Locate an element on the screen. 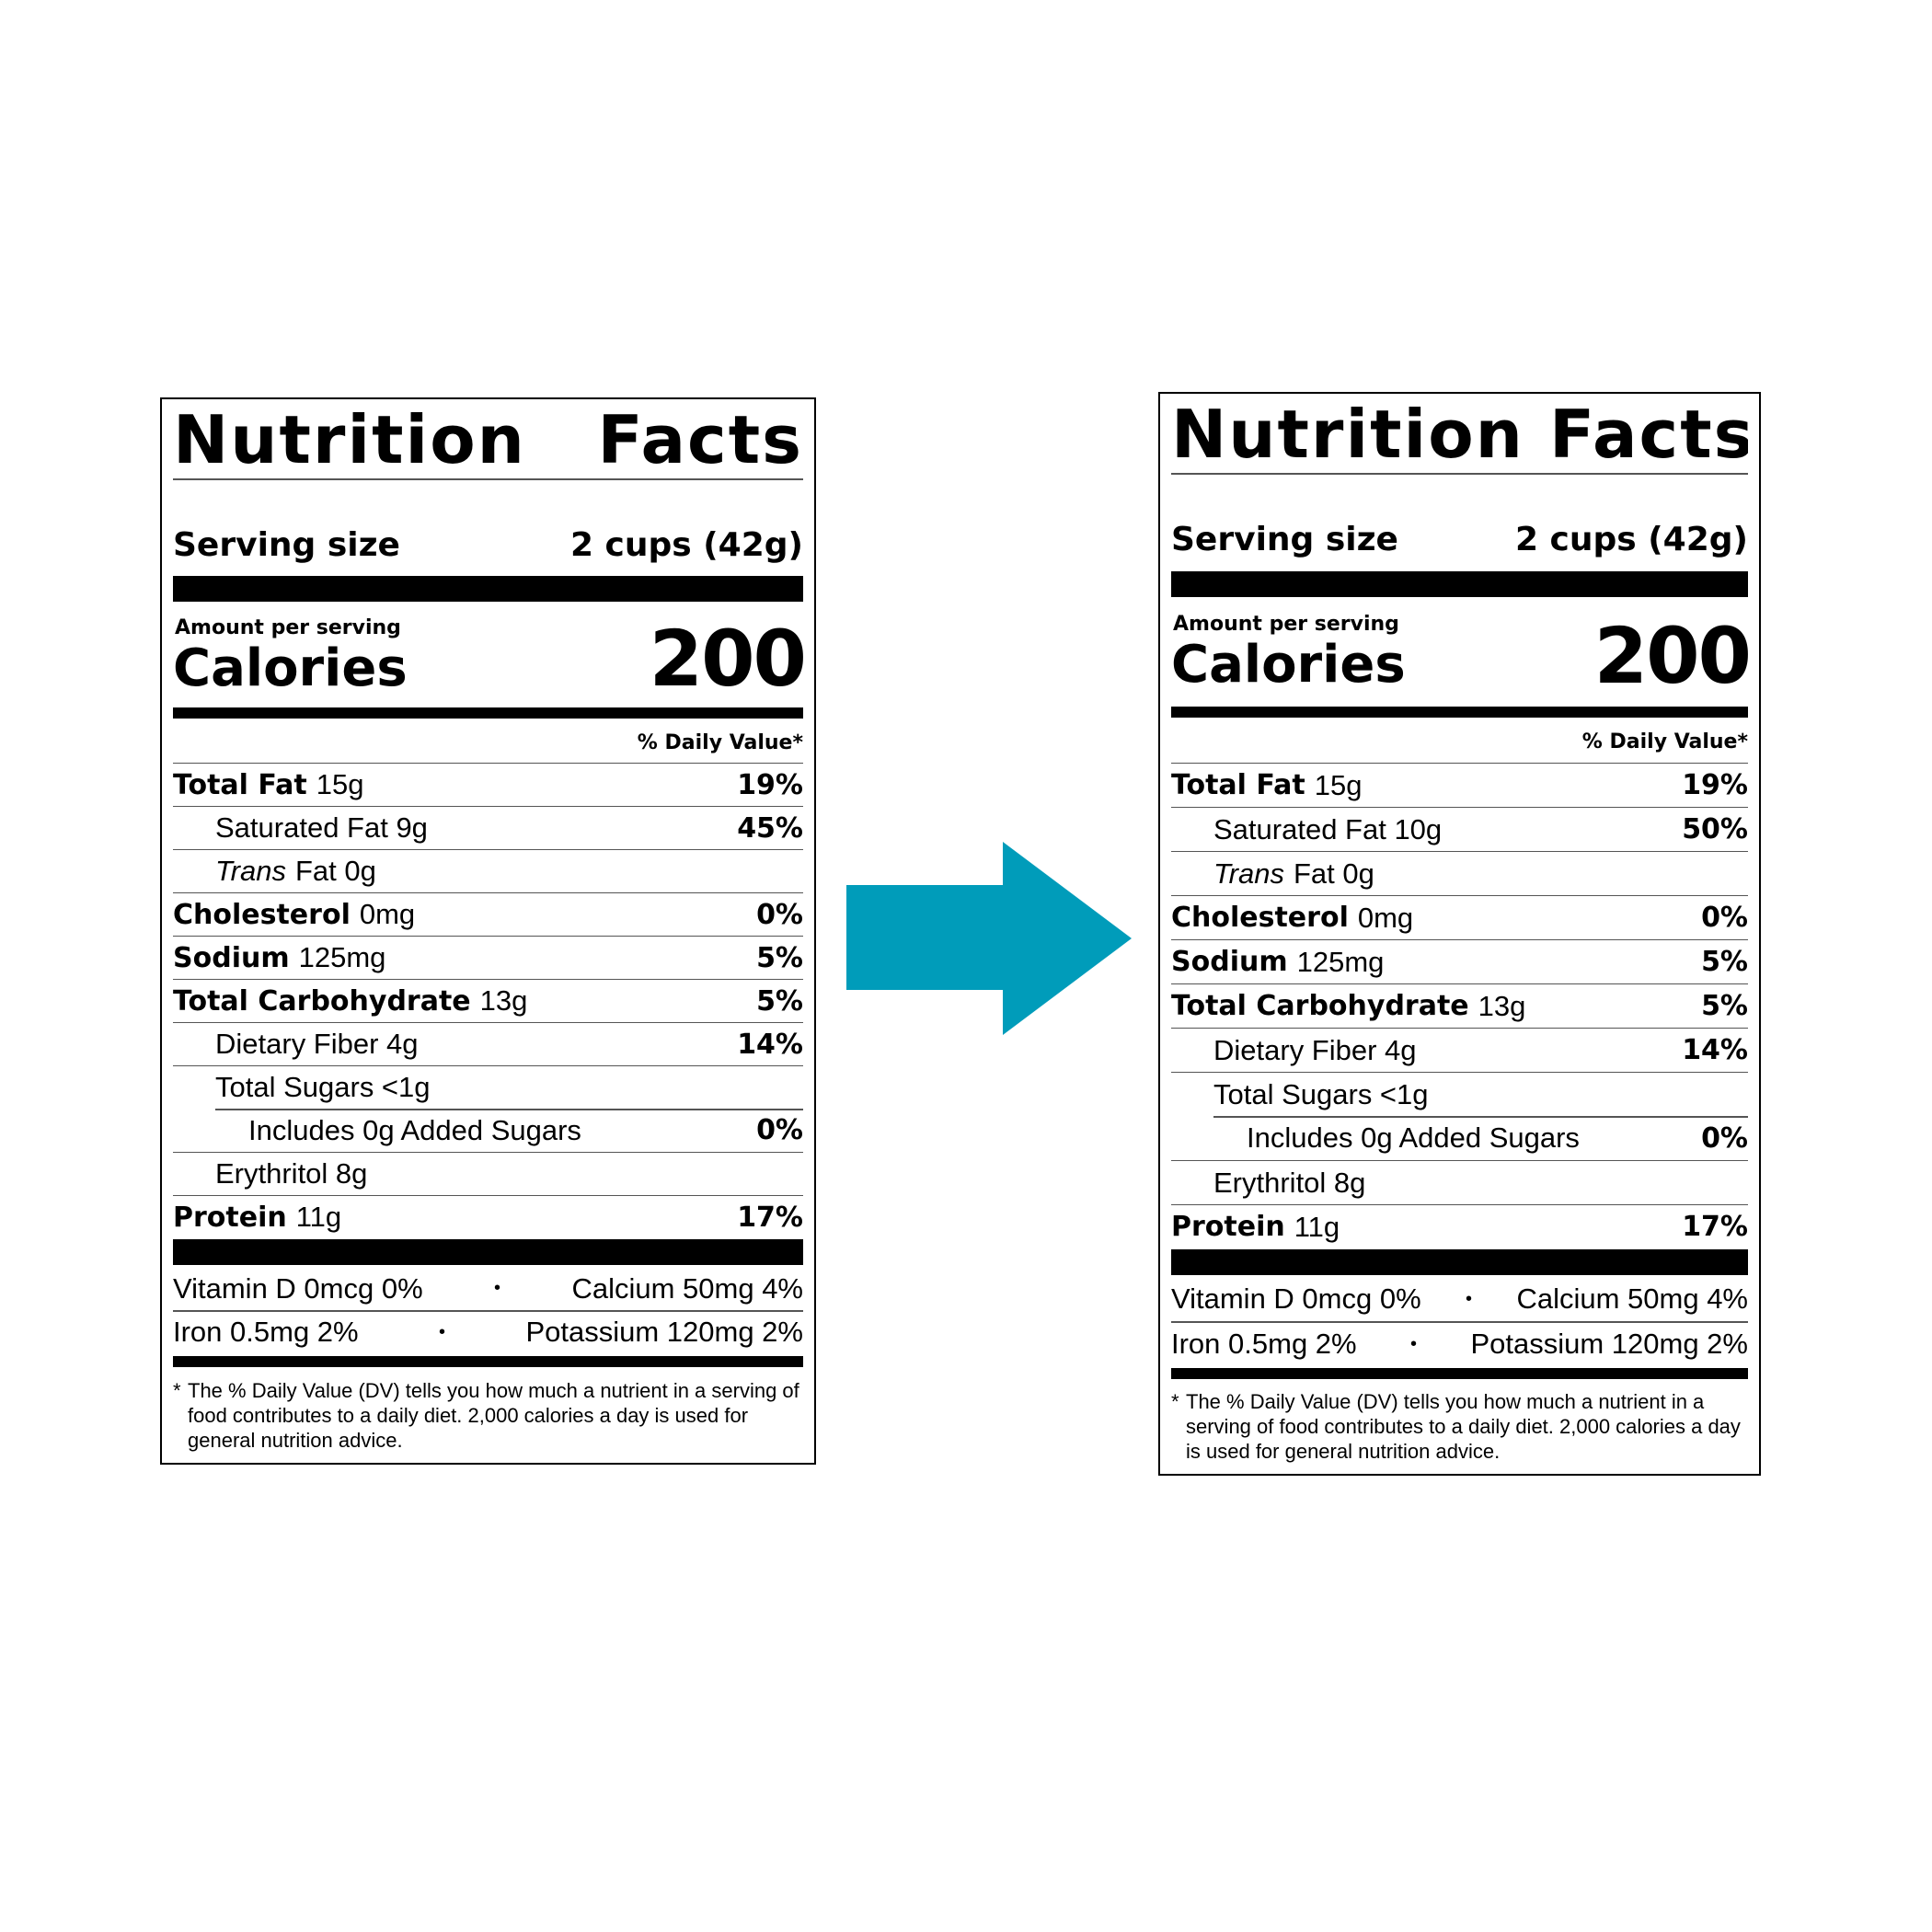  nutrient-name-italic: Trans is located at coordinates (251, 871).